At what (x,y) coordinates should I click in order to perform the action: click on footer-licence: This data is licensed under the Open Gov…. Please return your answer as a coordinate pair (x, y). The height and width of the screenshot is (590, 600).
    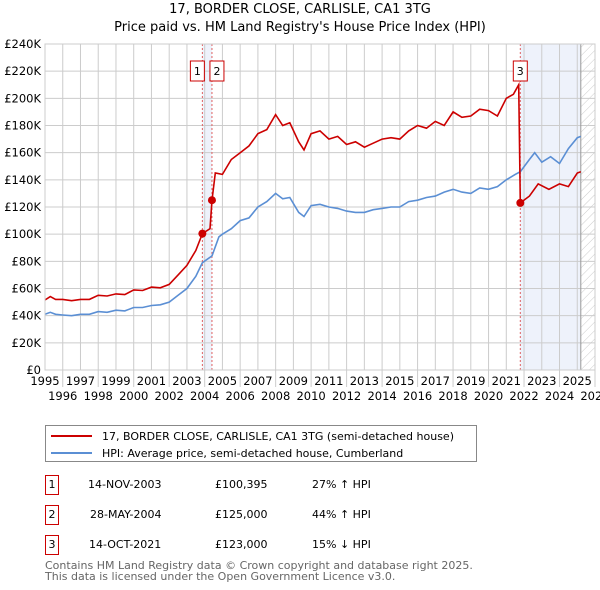
    Looking at the image, I should click on (220, 576).